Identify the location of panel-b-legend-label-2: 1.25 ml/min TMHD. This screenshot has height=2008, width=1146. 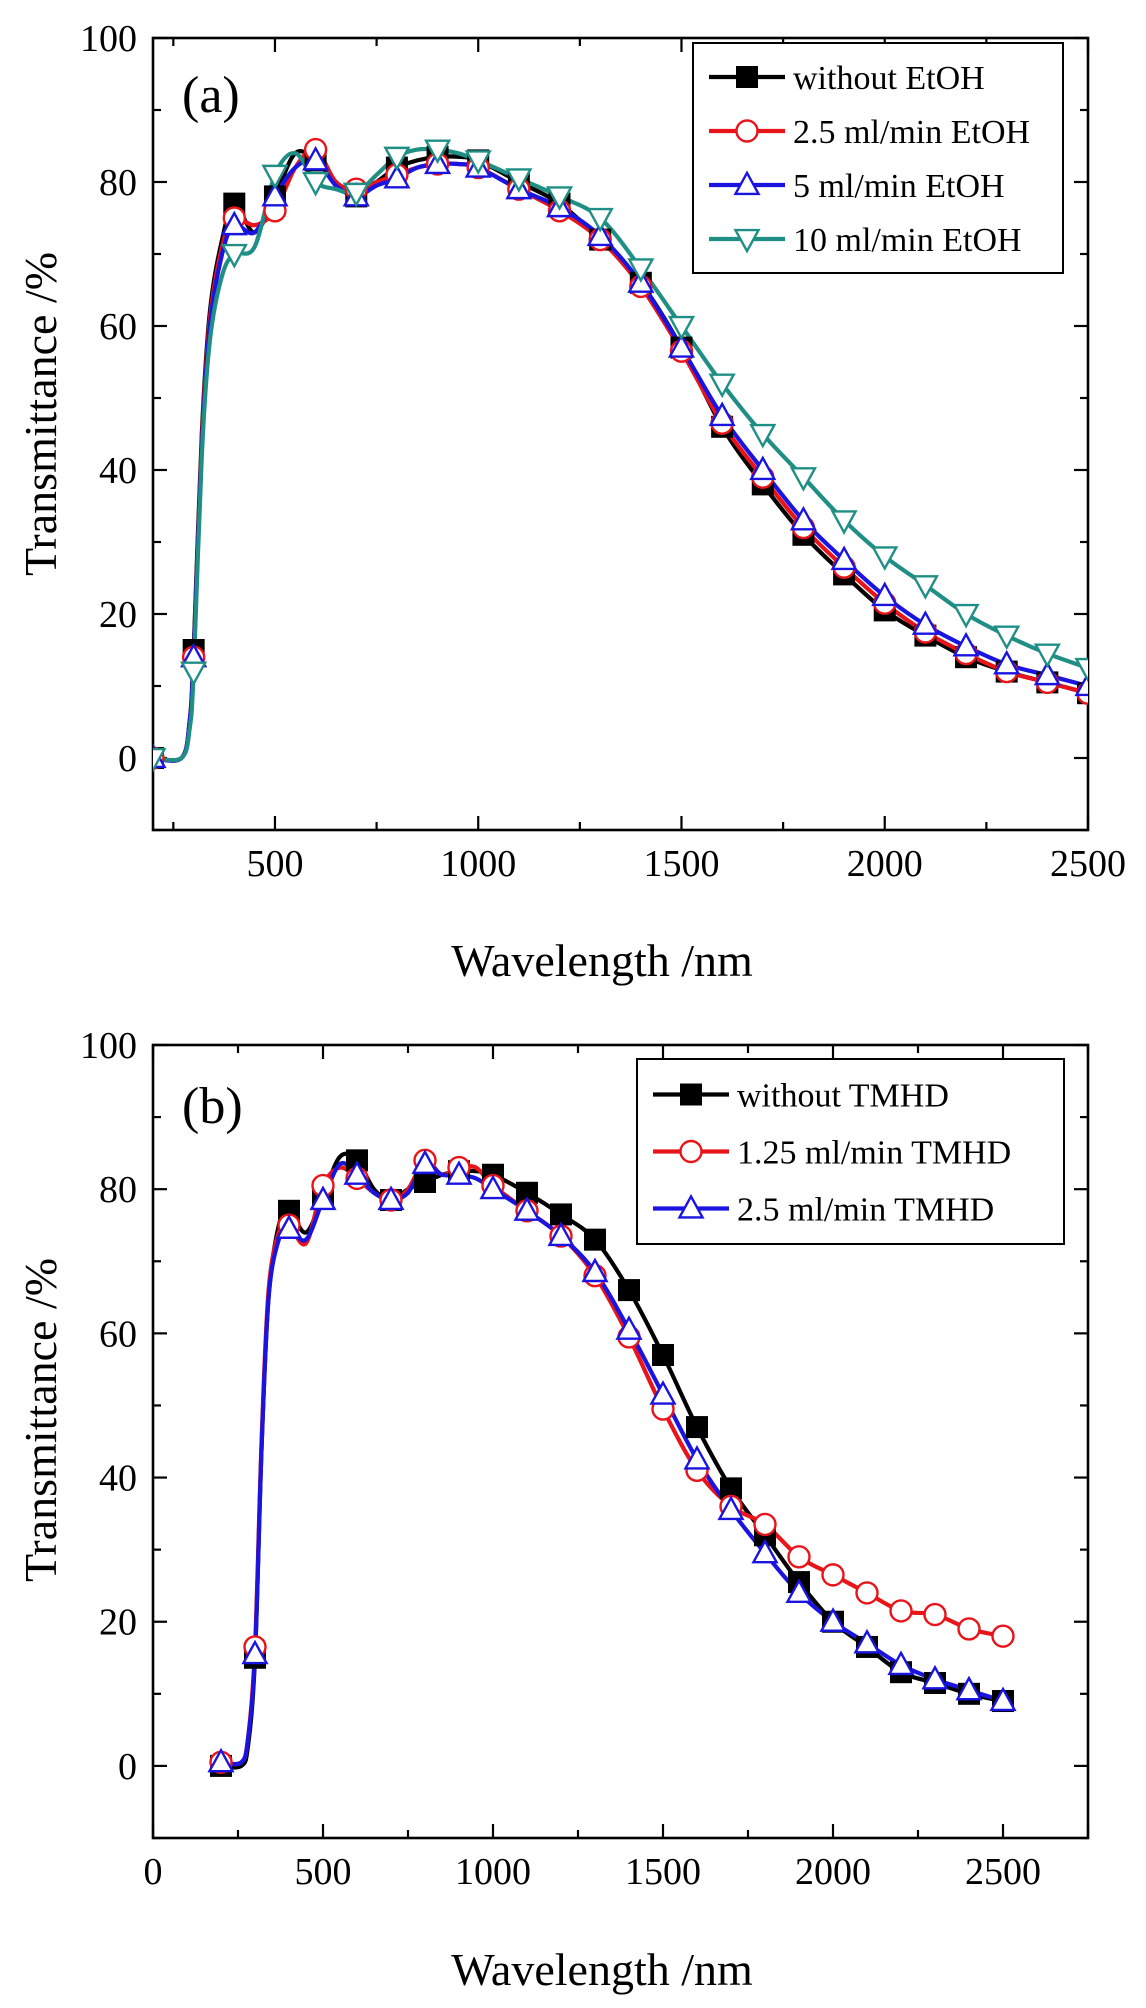
(874, 1153).